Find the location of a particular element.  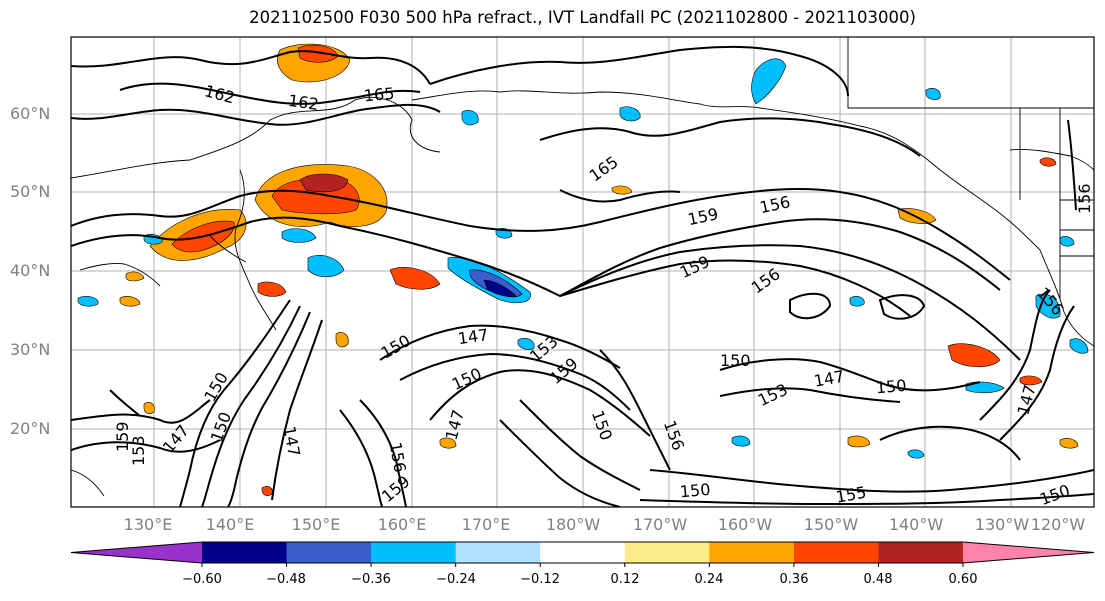

colorbar-extend-min is located at coordinates (136, 552).